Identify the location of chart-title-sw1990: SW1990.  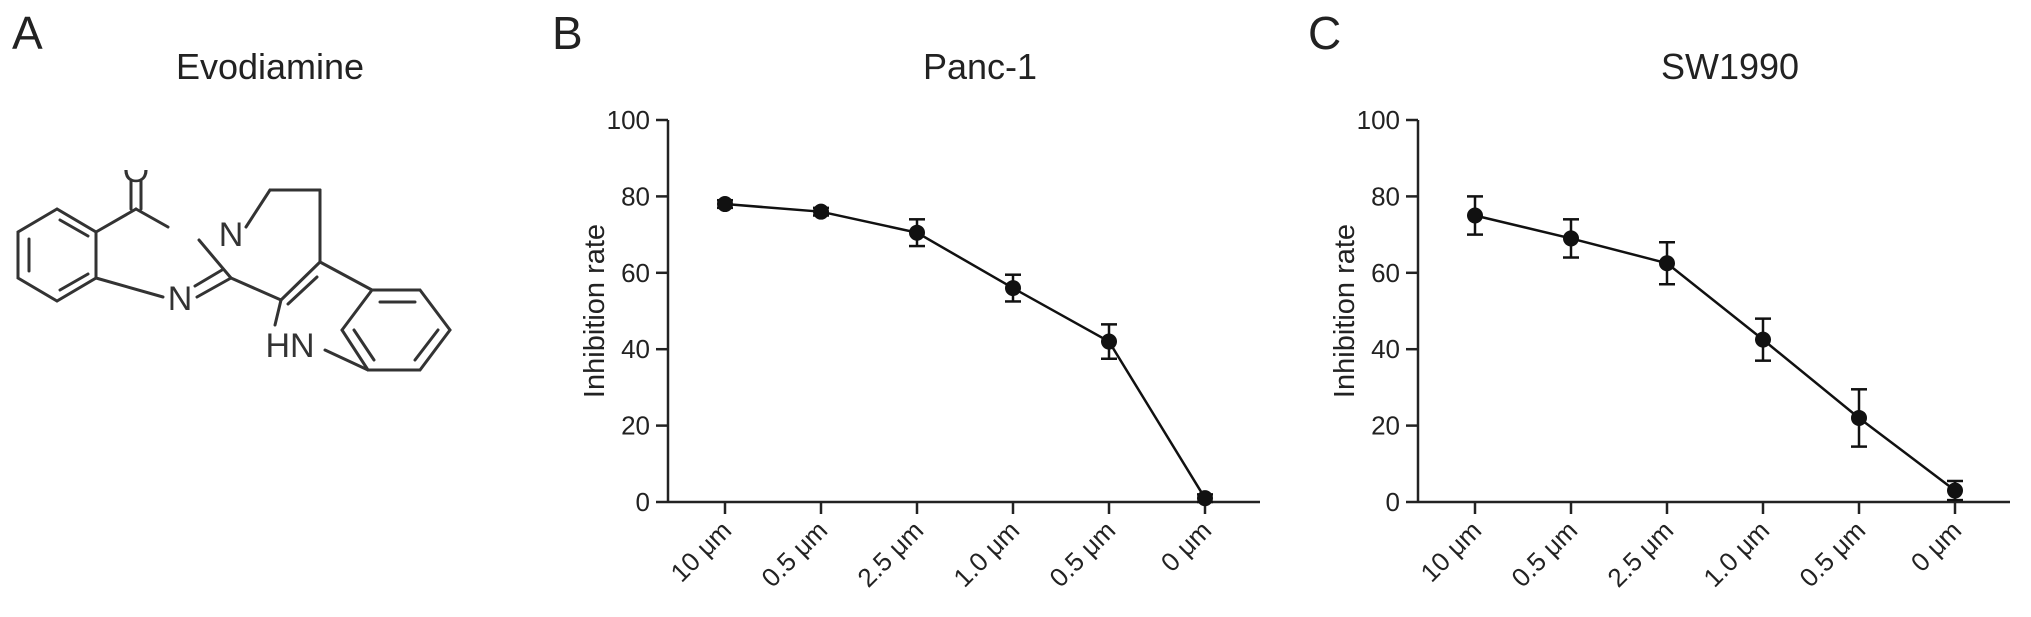
(1730, 66).